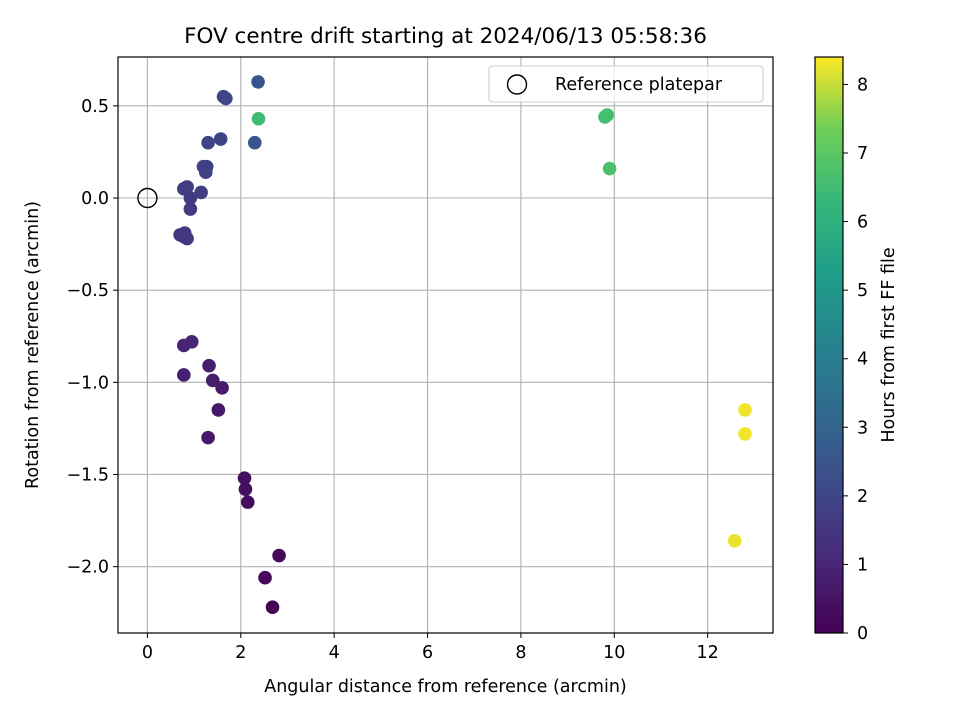  What do you see at coordinates (862, 291) in the screenshot?
I see `colorbar-tick-label: 5` at bounding box center [862, 291].